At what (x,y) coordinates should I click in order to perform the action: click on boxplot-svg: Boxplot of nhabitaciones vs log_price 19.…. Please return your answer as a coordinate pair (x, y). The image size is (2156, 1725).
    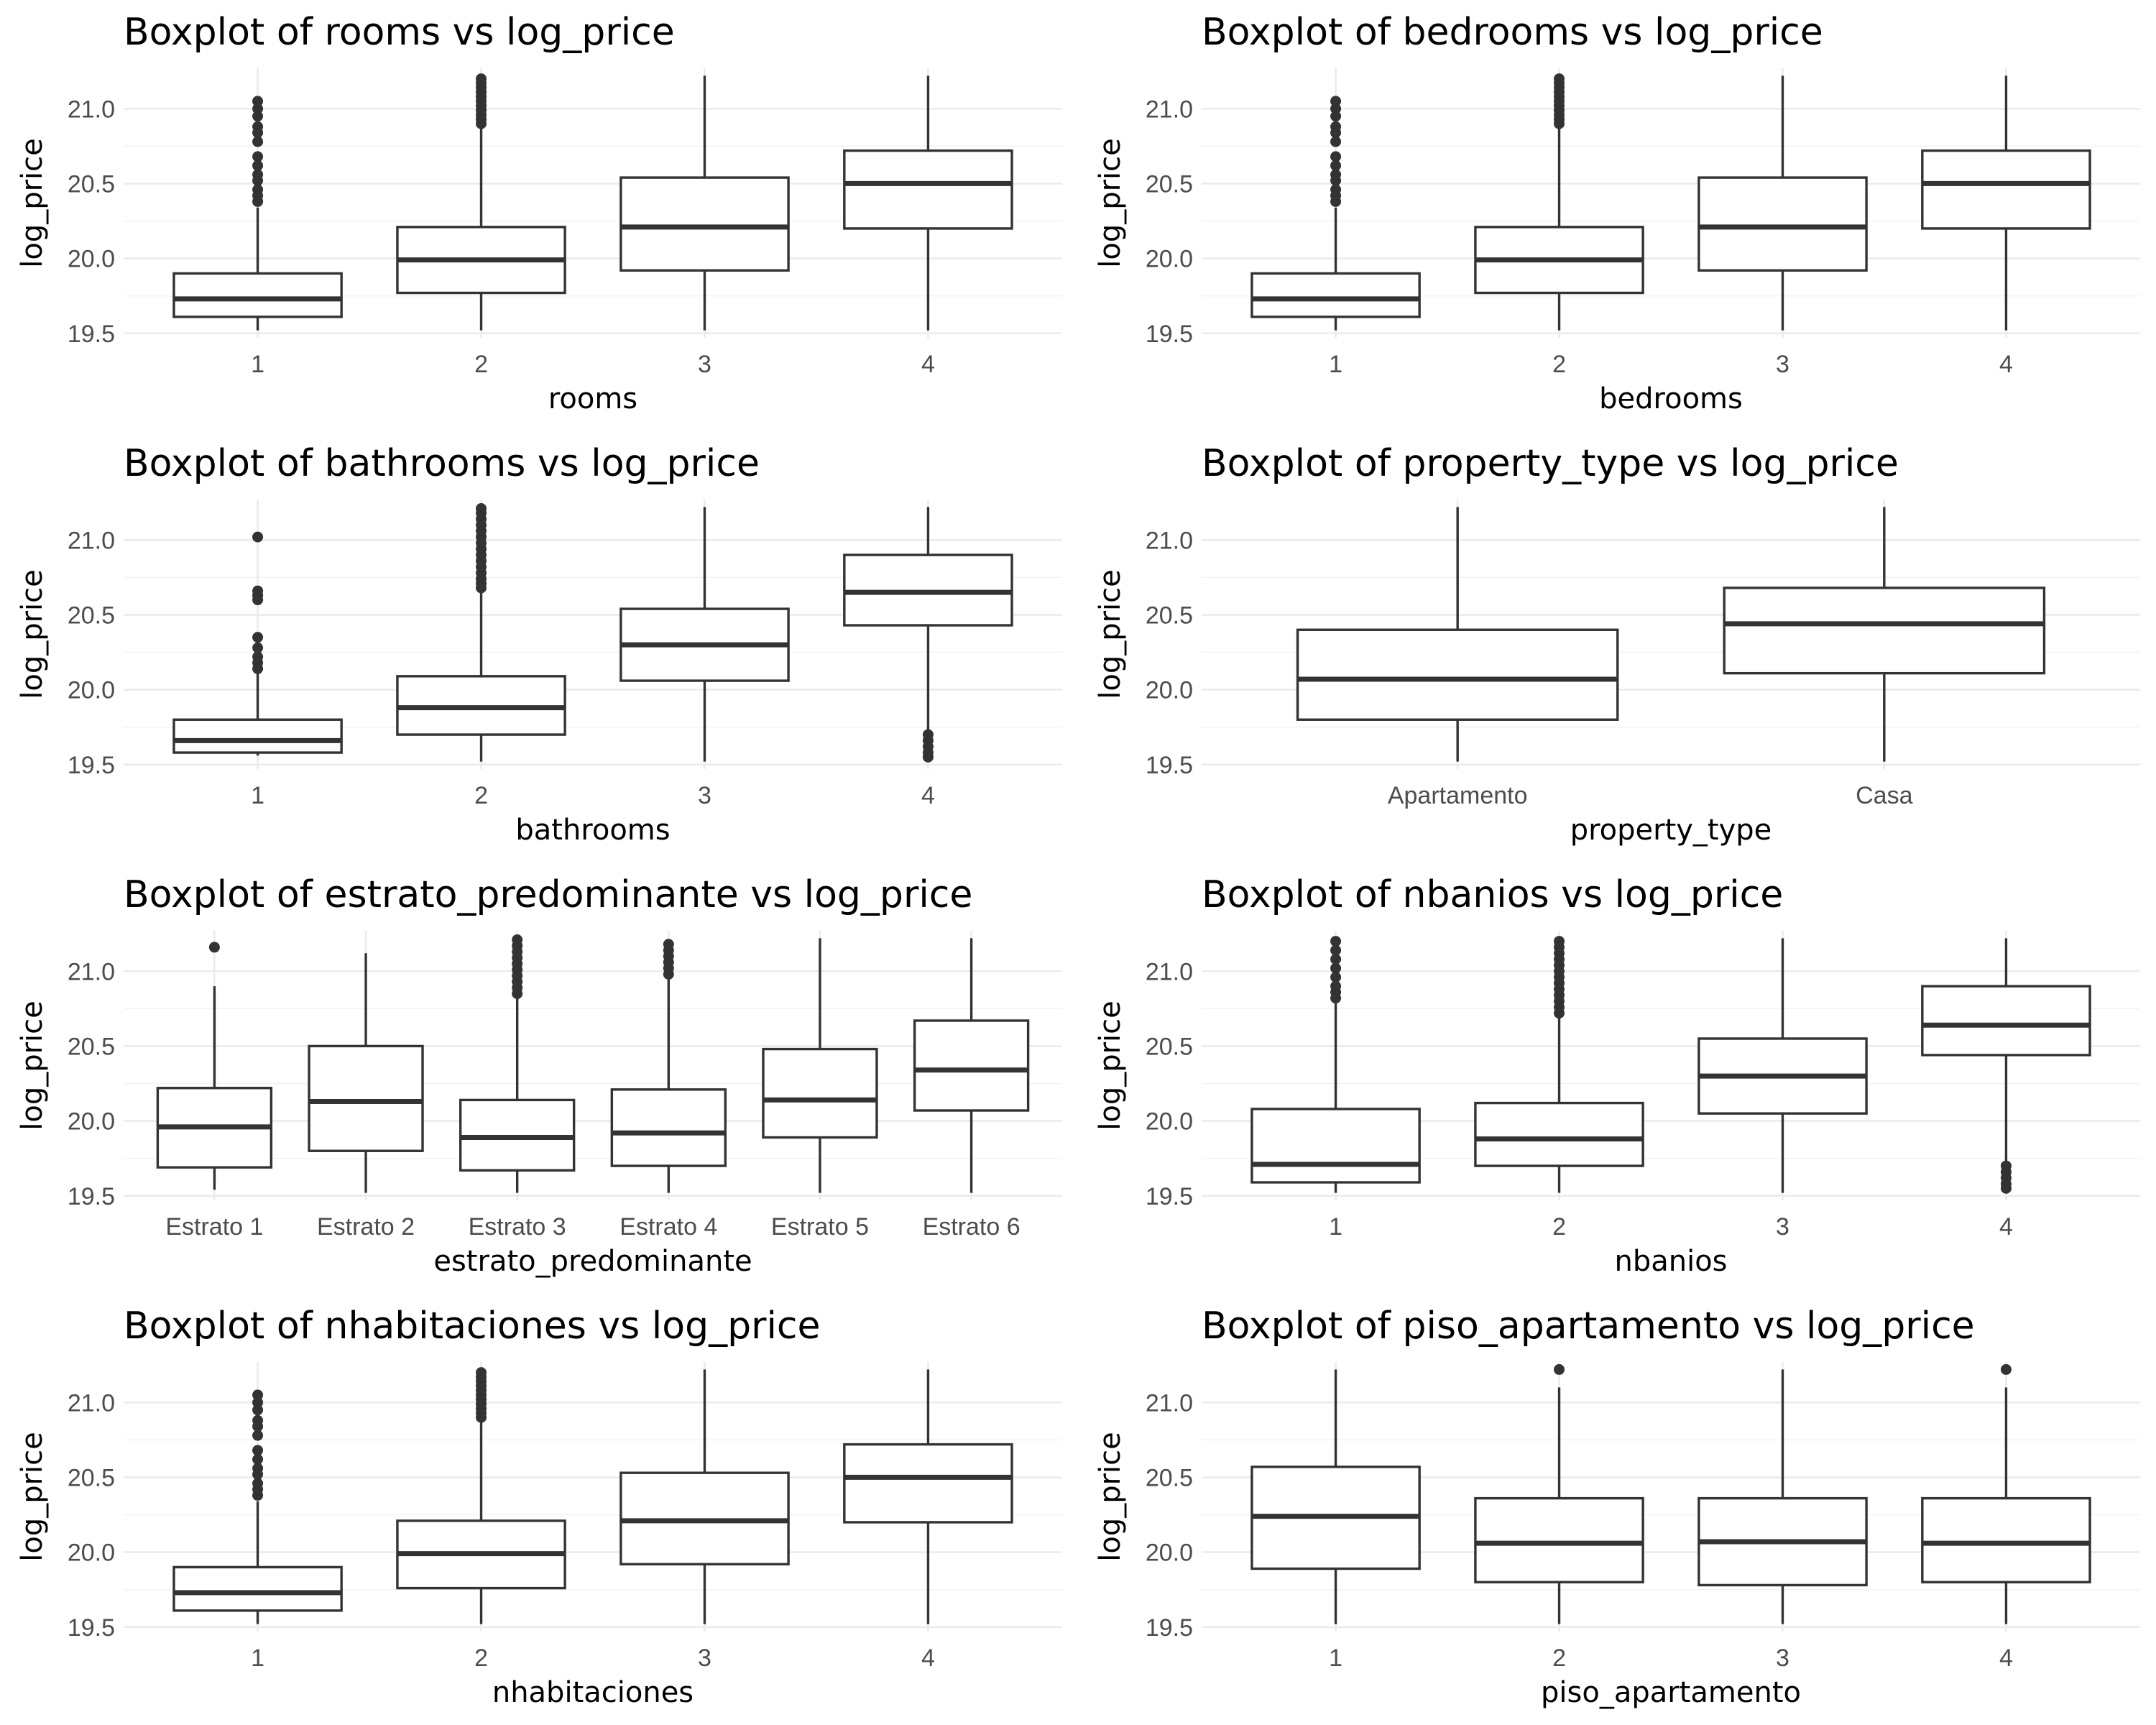
    Looking at the image, I should click on (539, 1507).